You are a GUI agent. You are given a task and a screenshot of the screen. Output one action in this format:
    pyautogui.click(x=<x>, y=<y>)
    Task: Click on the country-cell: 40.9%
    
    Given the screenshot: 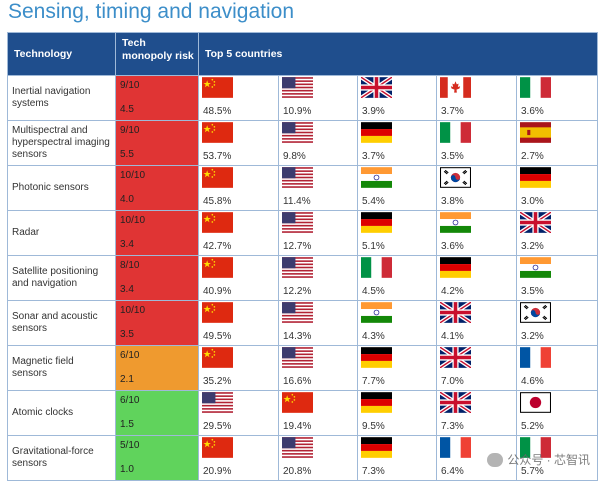 What is the action you would take?
    pyautogui.click(x=238, y=278)
    